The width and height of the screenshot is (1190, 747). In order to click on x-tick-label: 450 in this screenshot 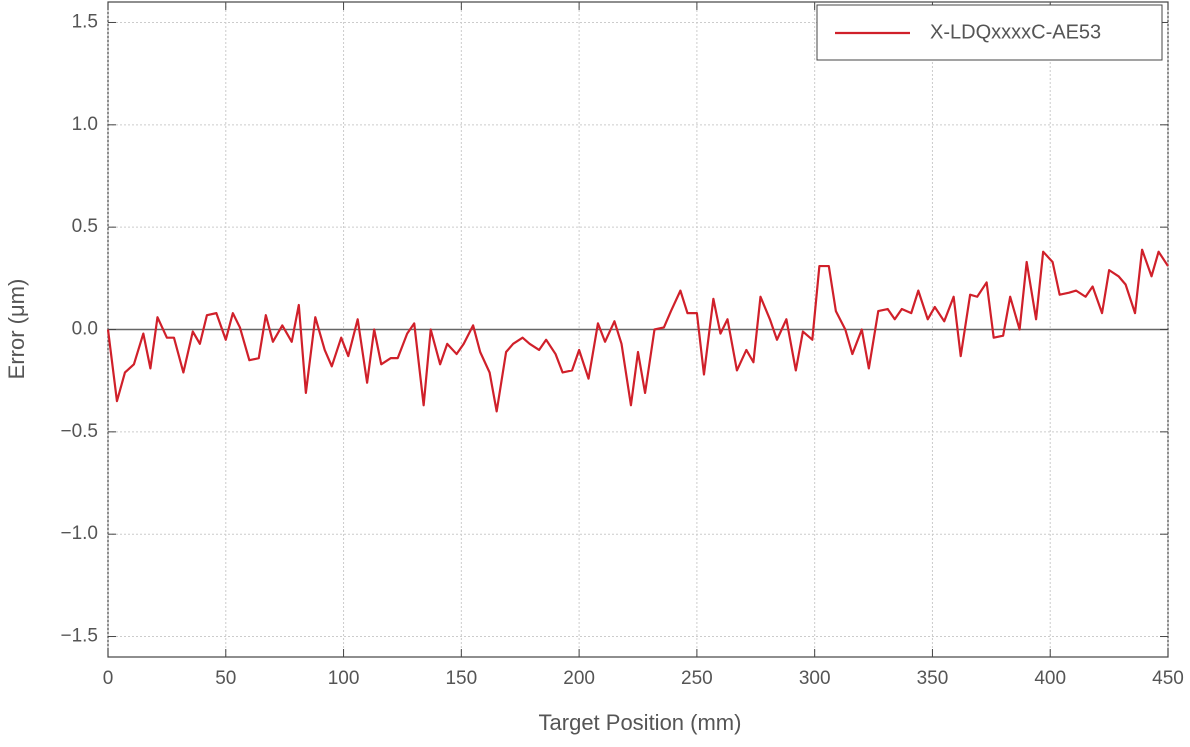, I will do `click(1168, 678)`.